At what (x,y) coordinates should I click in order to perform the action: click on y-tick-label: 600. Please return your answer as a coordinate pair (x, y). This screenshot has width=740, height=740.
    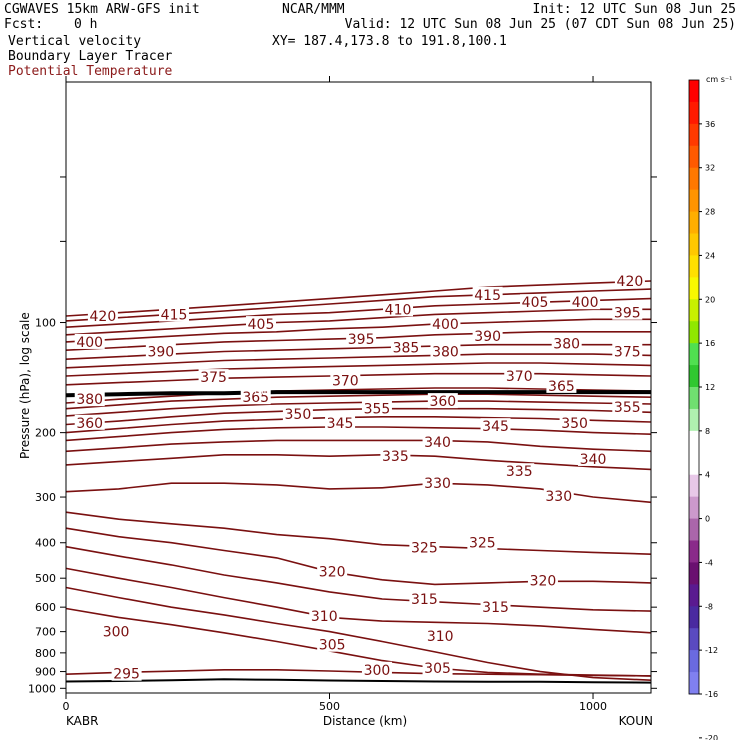
    Looking at the image, I should click on (45, 607).